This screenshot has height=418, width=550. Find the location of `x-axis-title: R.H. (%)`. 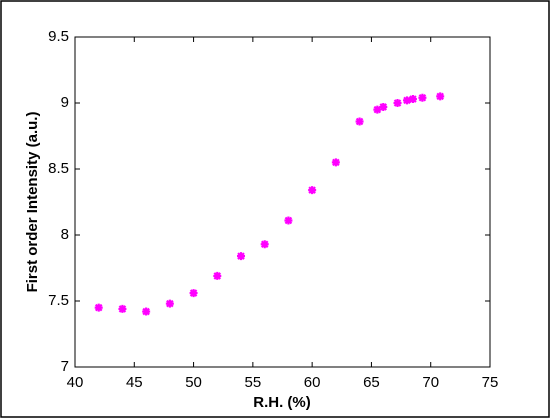

x-axis-title: R.H. (%) is located at coordinates (282, 402).